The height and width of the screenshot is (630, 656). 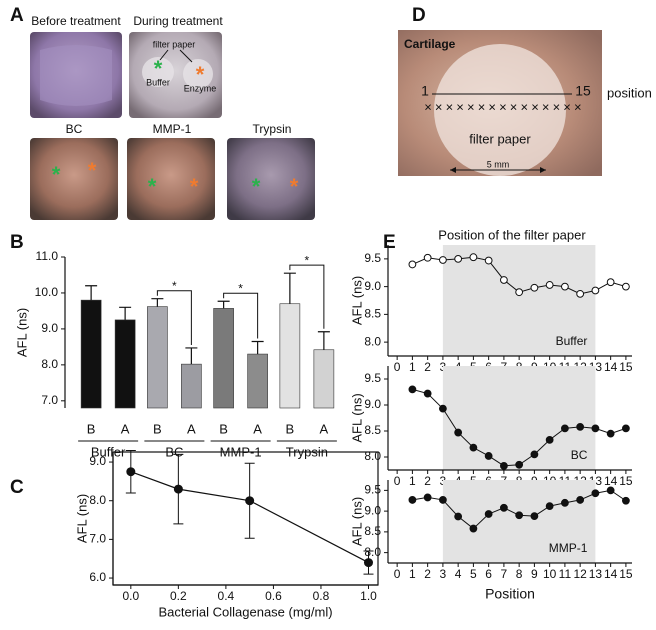 I want to click on x-tick-label: 2, so click(x=427, y=481).